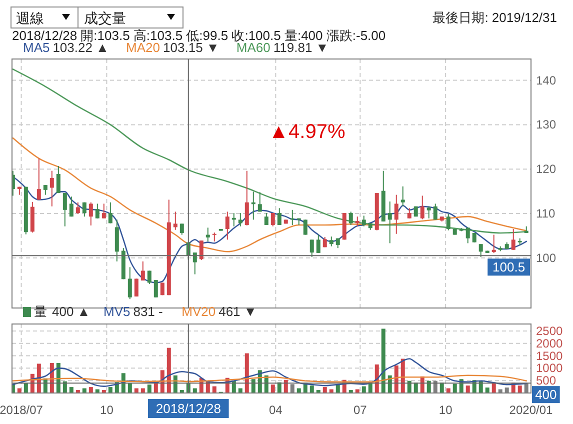 This screenshot has height=424, width=573. Describe the element at coordinates (550, 343) in the screenshot. I see `y-tick-label: 2000` at that location.